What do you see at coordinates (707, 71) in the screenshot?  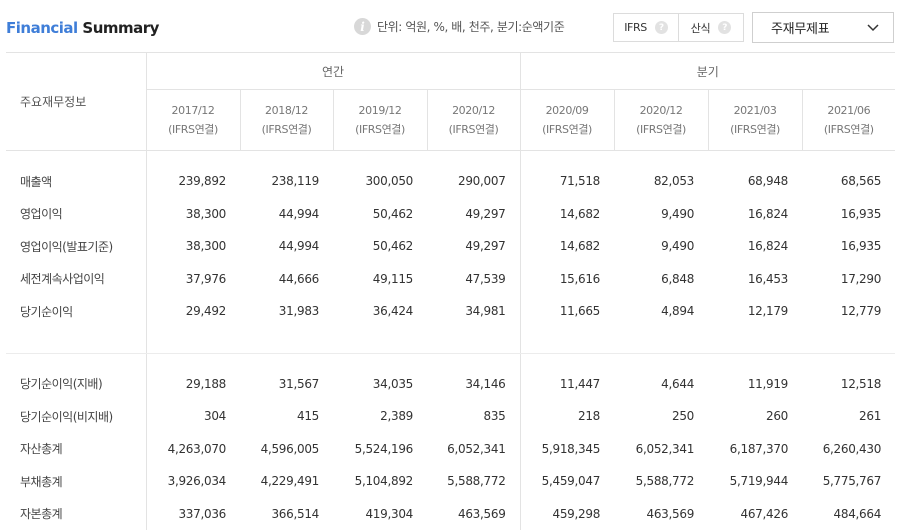 I see `quarter-group-header: 분기` at bounding box center [707, 71].